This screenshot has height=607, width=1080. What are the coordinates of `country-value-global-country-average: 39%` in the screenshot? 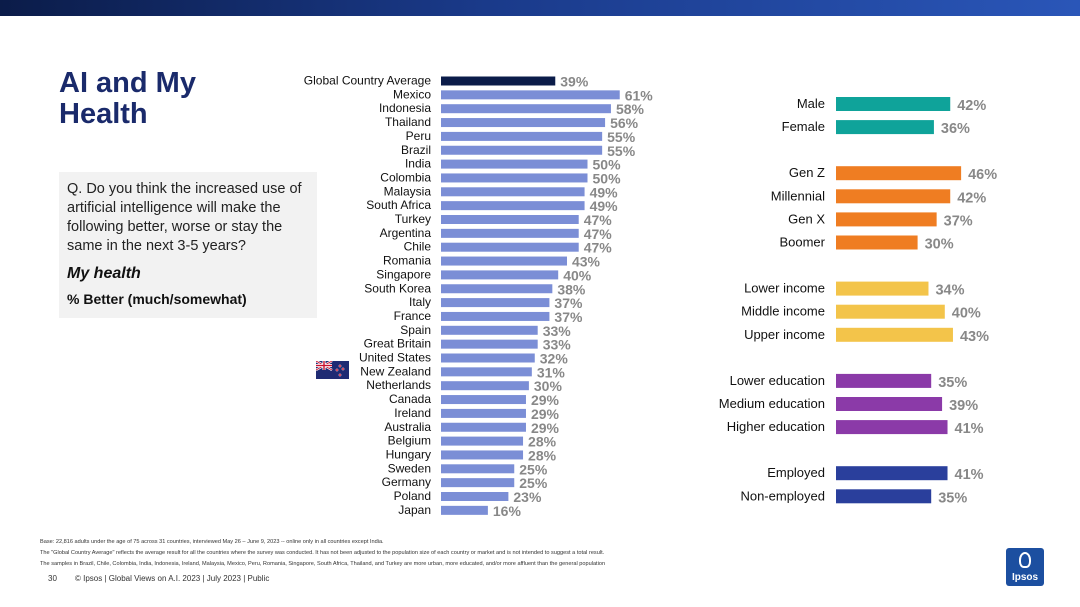 It's located at (574, 82).